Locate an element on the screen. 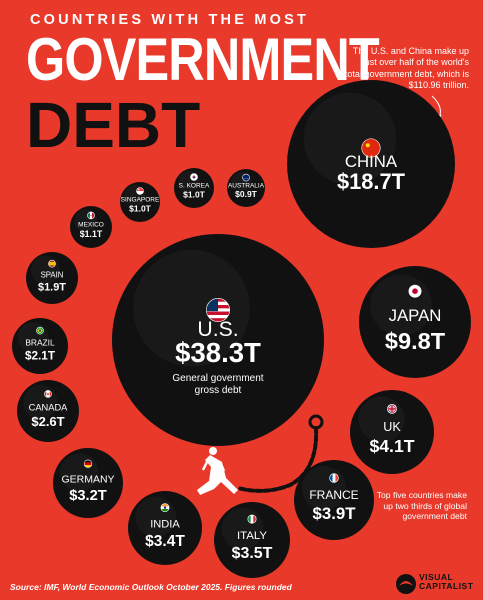 This screenshot has height=600, width=483. us-flag-icon is located at coordinates (218, 310).